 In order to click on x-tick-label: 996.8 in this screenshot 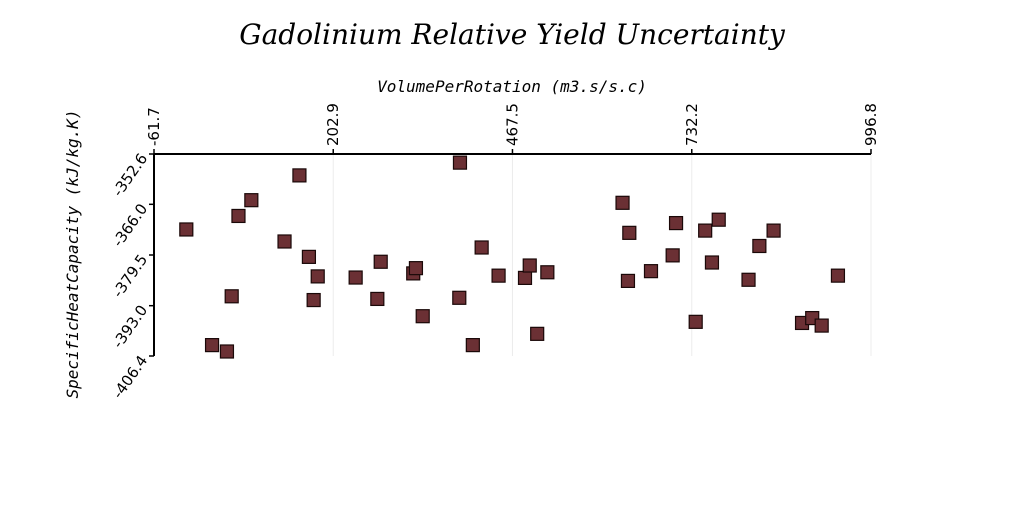, I will do `click(871, 124)`.